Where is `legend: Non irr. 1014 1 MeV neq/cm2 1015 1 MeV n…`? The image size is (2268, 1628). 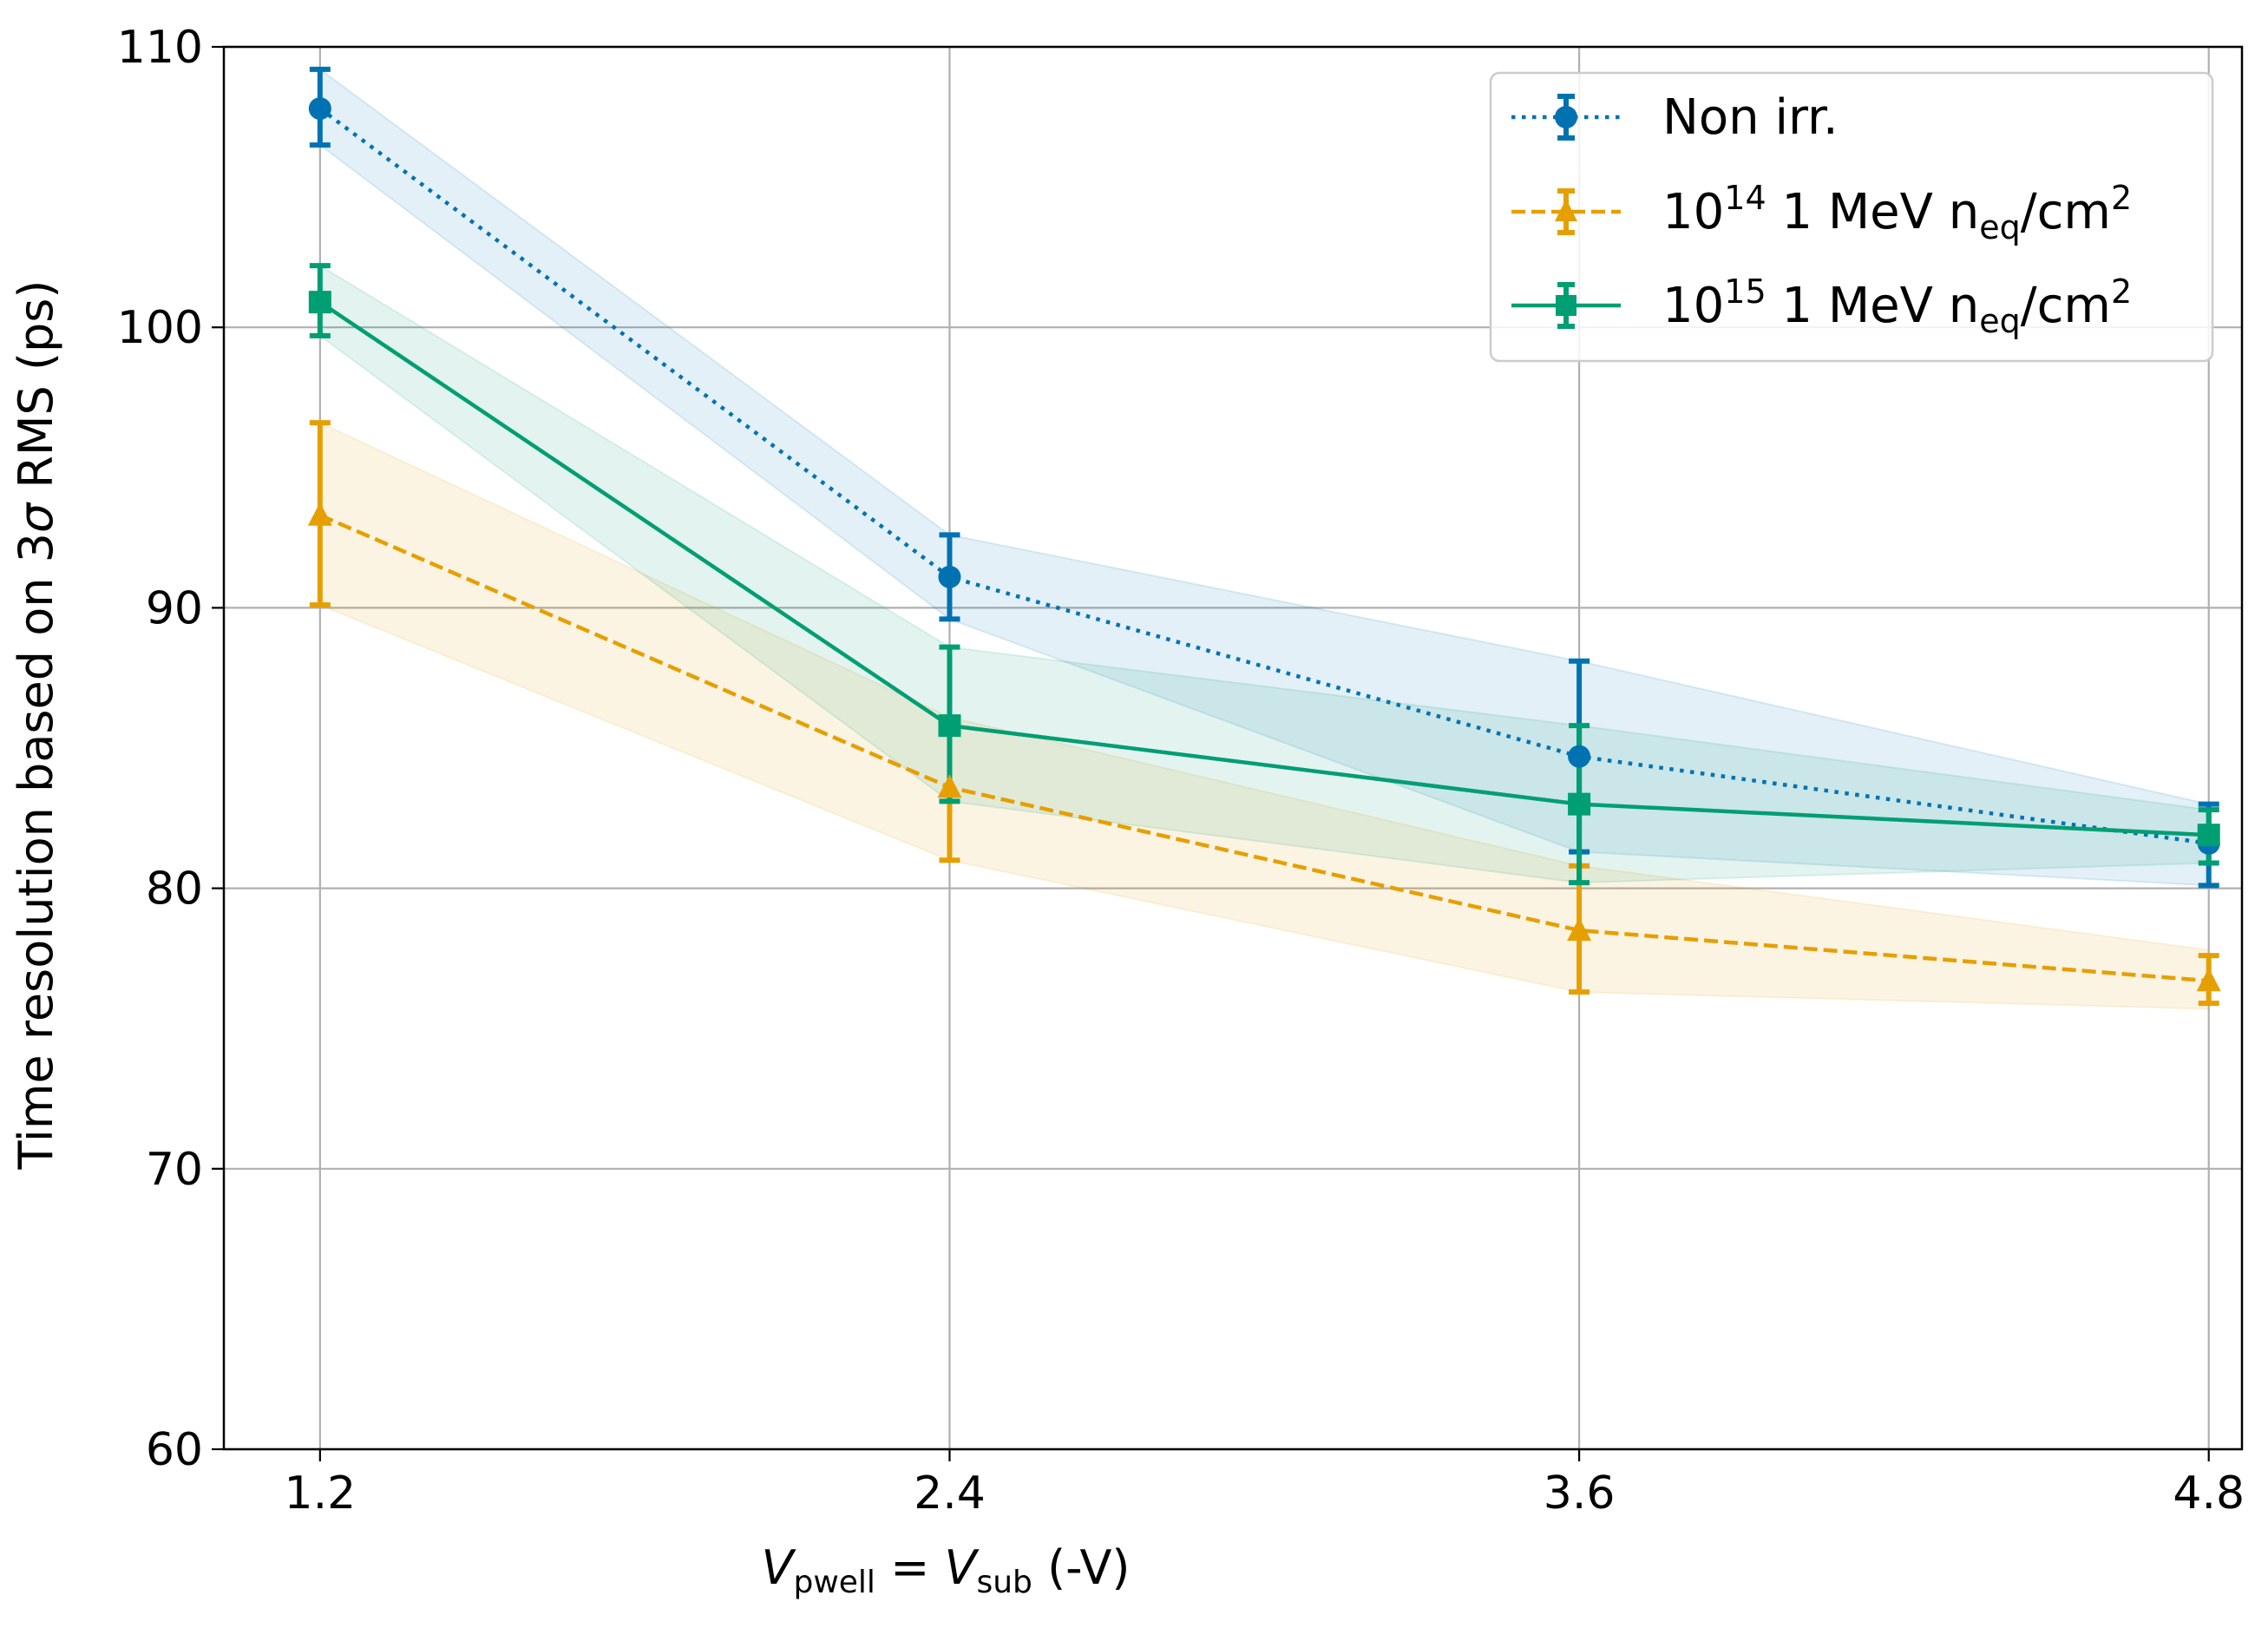 legend: Non irr. 1014 1 MeV neq/cm2 1015 1 MeV n… is located at coordinates (1852, 217).